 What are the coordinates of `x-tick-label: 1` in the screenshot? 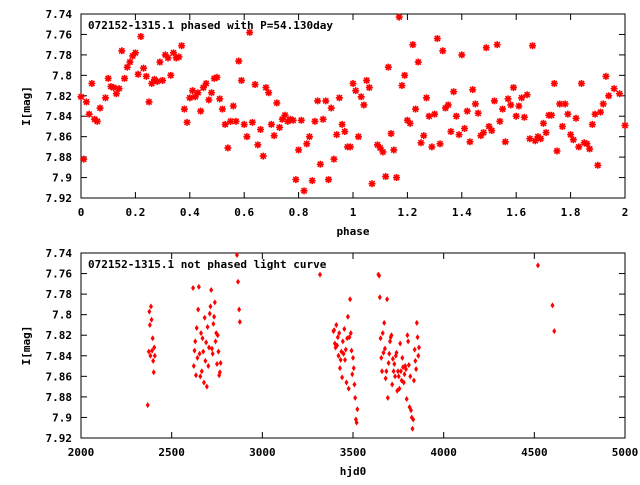 It's located at (353, 212).